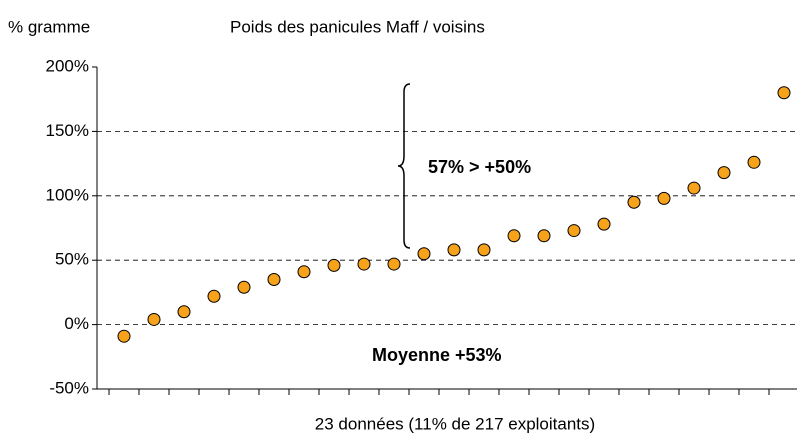  What do you see at coordinates (437, 355) in the screenshot?
I see `annotation: Moyenne +53%` at bounding box center [437, 355].